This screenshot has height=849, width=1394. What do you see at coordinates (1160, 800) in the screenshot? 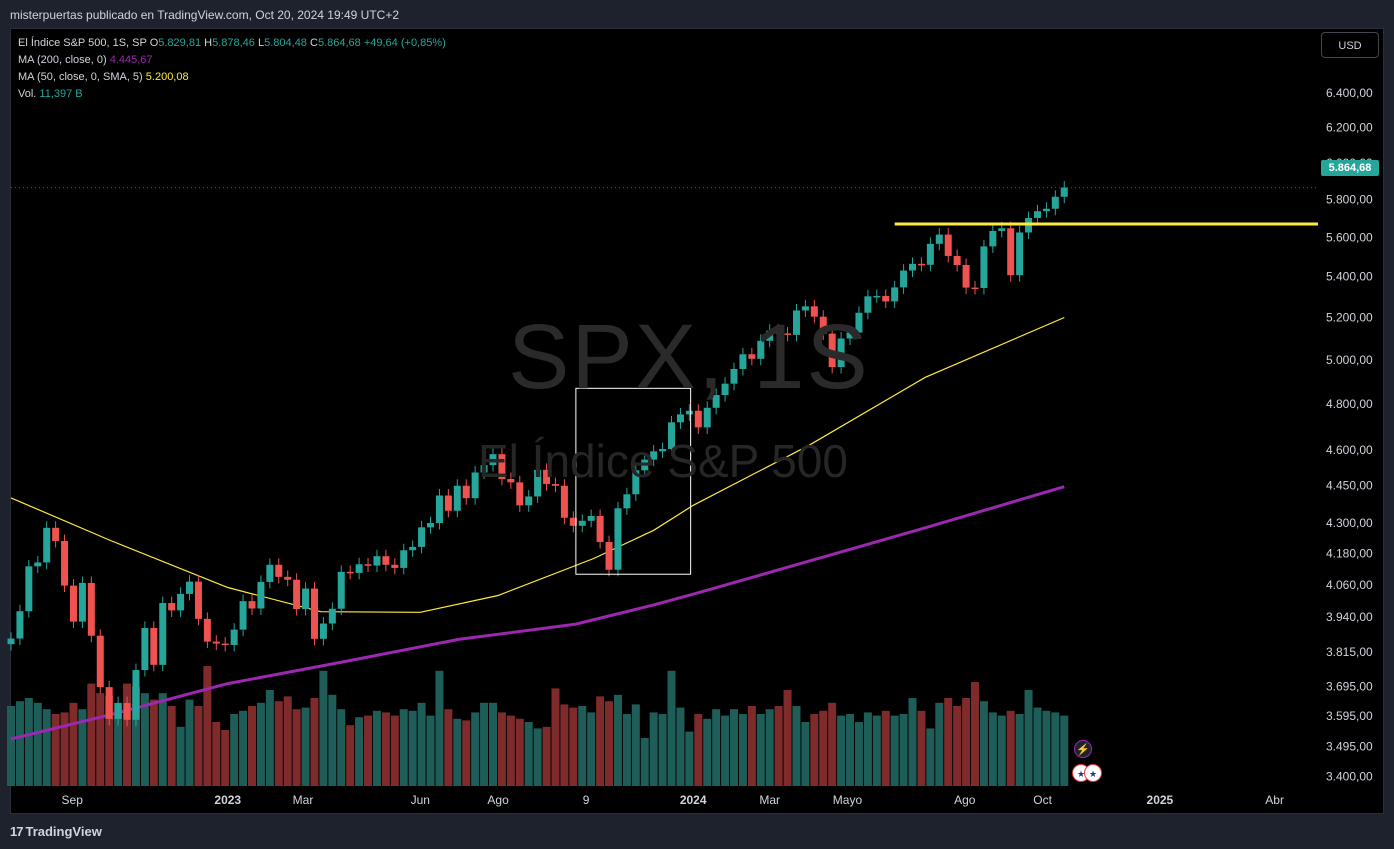
I see `x-tick-label: 2025` at bounding box center [1160, 800].